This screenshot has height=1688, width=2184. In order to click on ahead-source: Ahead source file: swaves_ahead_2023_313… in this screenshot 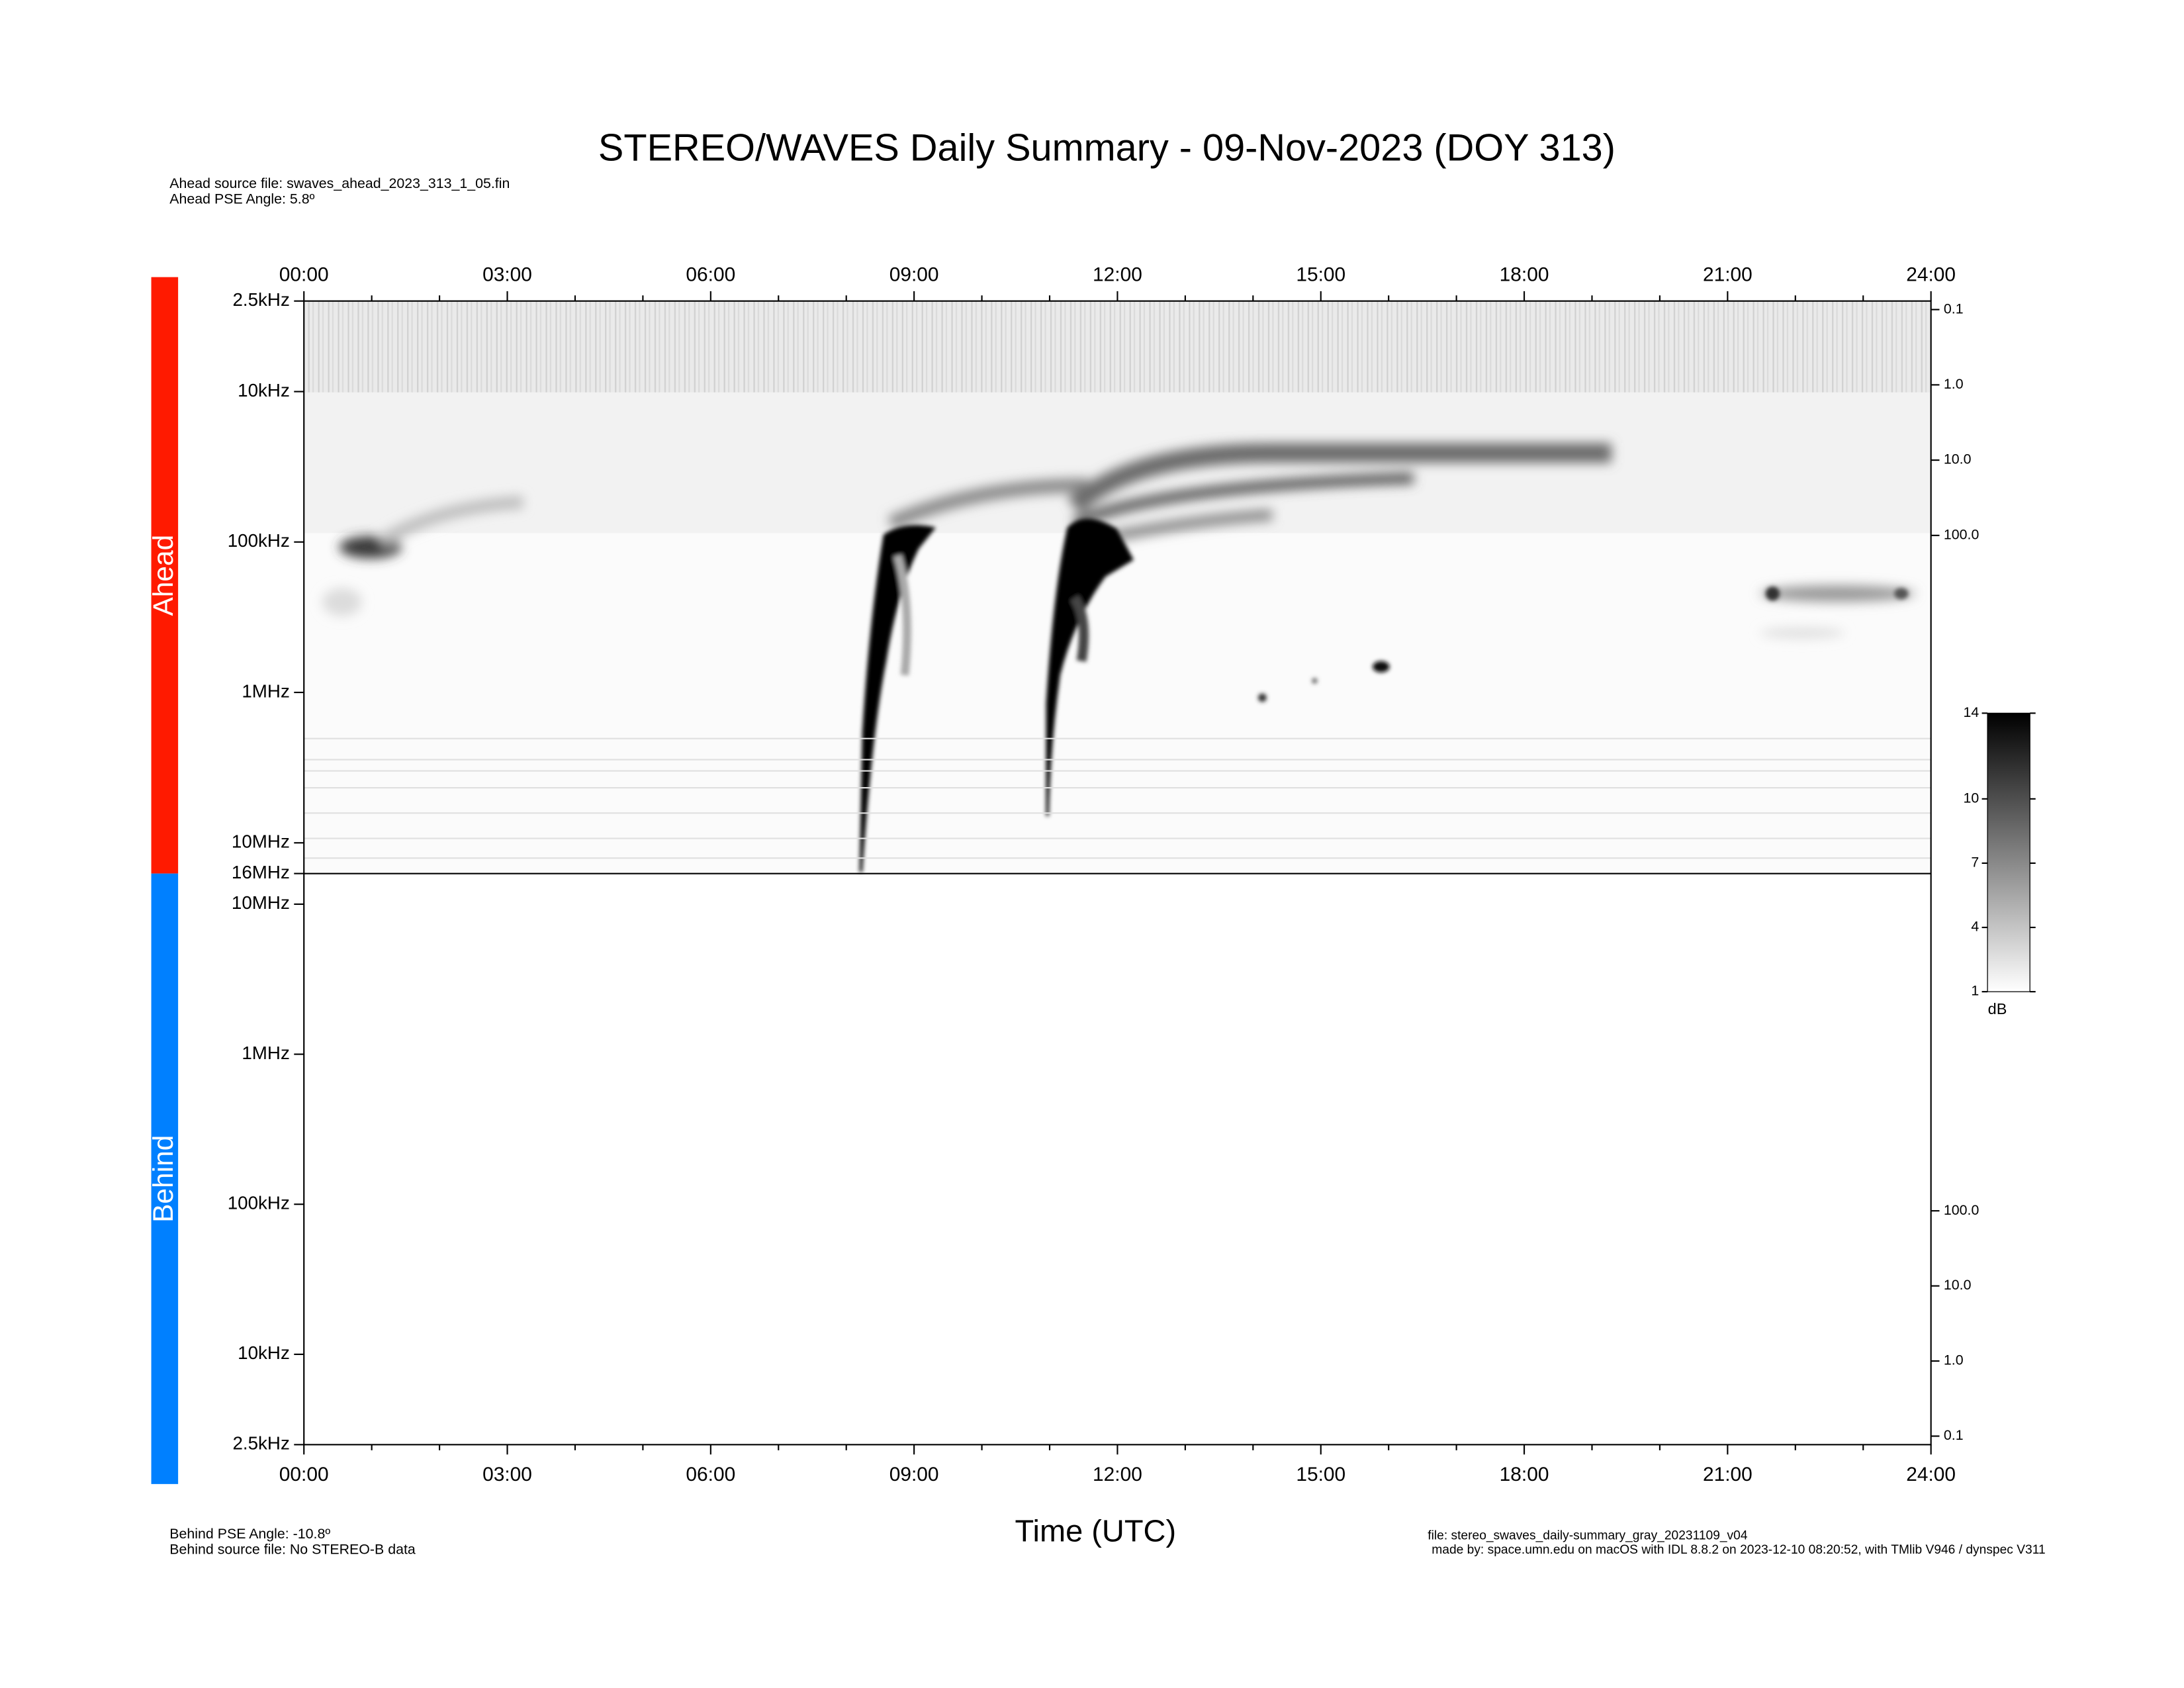, I will do `click(339, 183)`.